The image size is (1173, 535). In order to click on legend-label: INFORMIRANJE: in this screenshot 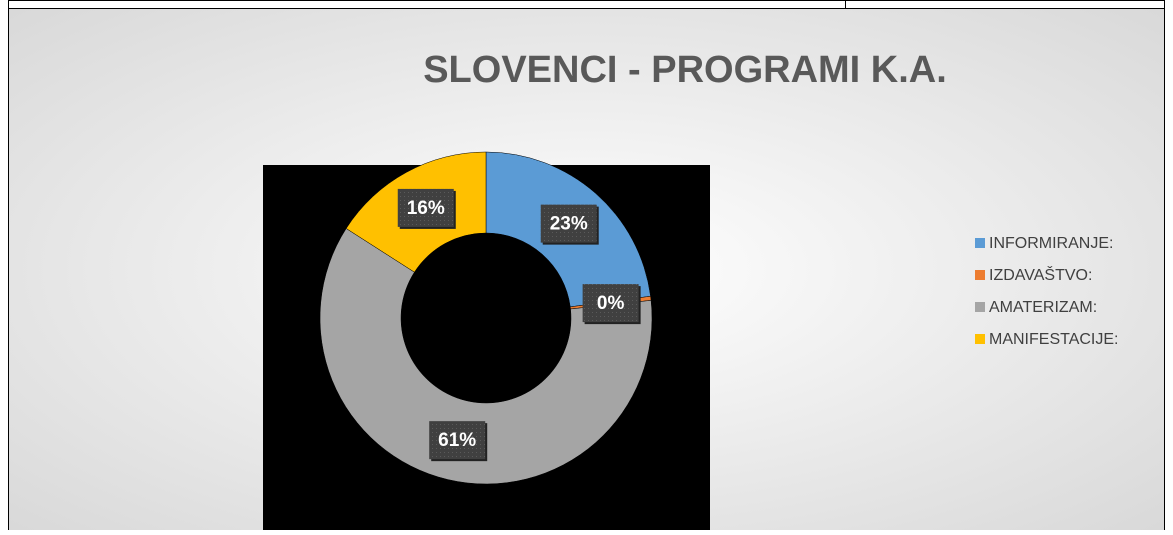, I will do `click(1051, 243)`.